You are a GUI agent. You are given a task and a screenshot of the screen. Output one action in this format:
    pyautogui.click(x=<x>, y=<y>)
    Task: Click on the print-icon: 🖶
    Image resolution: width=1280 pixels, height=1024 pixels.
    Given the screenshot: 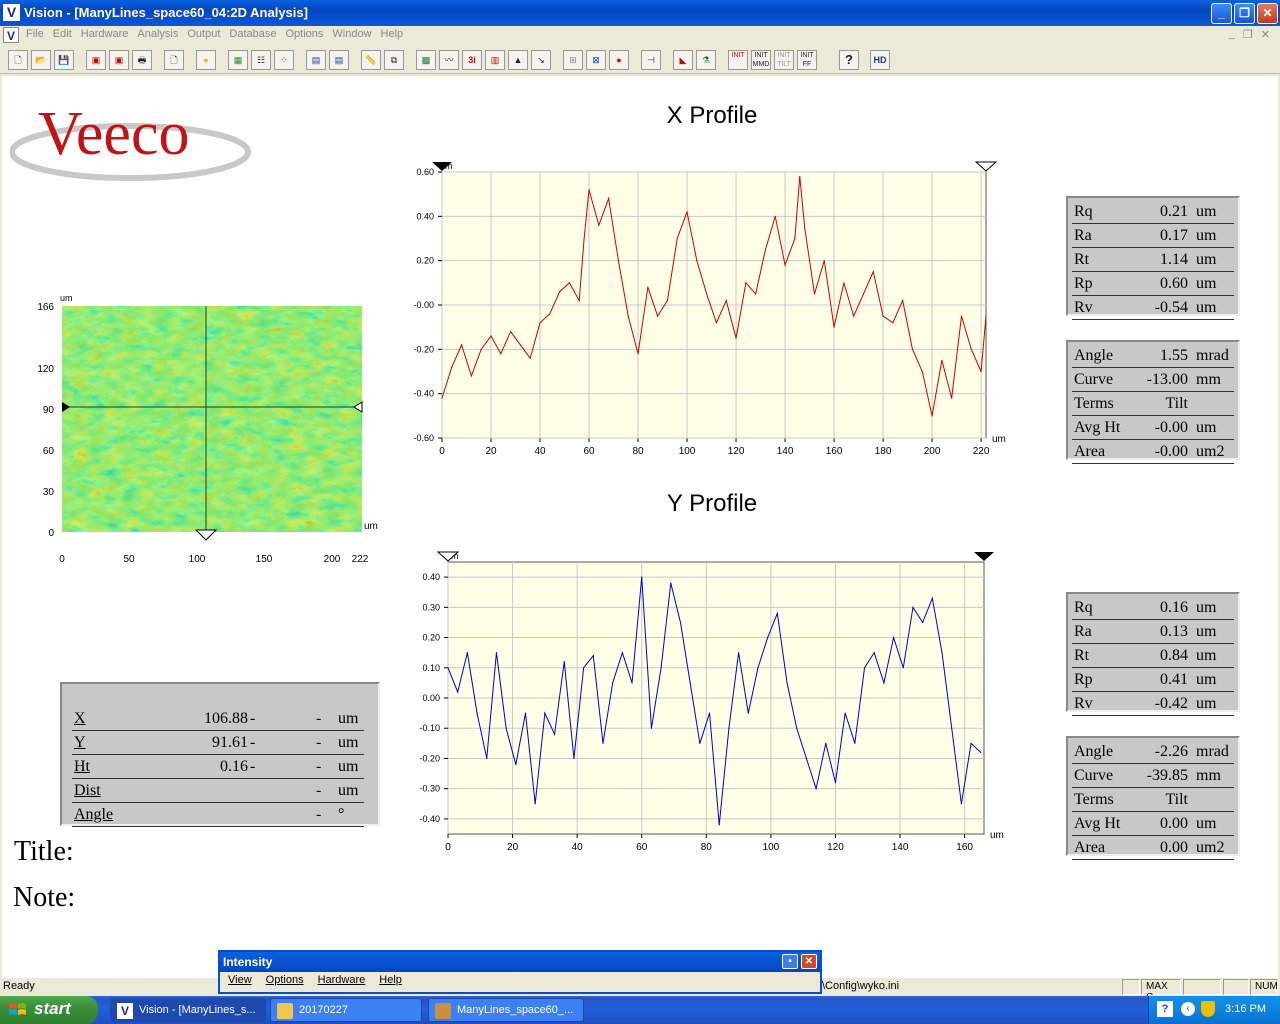 What is the action you would take?
    pyautogui.click(x=142, y=60)
    